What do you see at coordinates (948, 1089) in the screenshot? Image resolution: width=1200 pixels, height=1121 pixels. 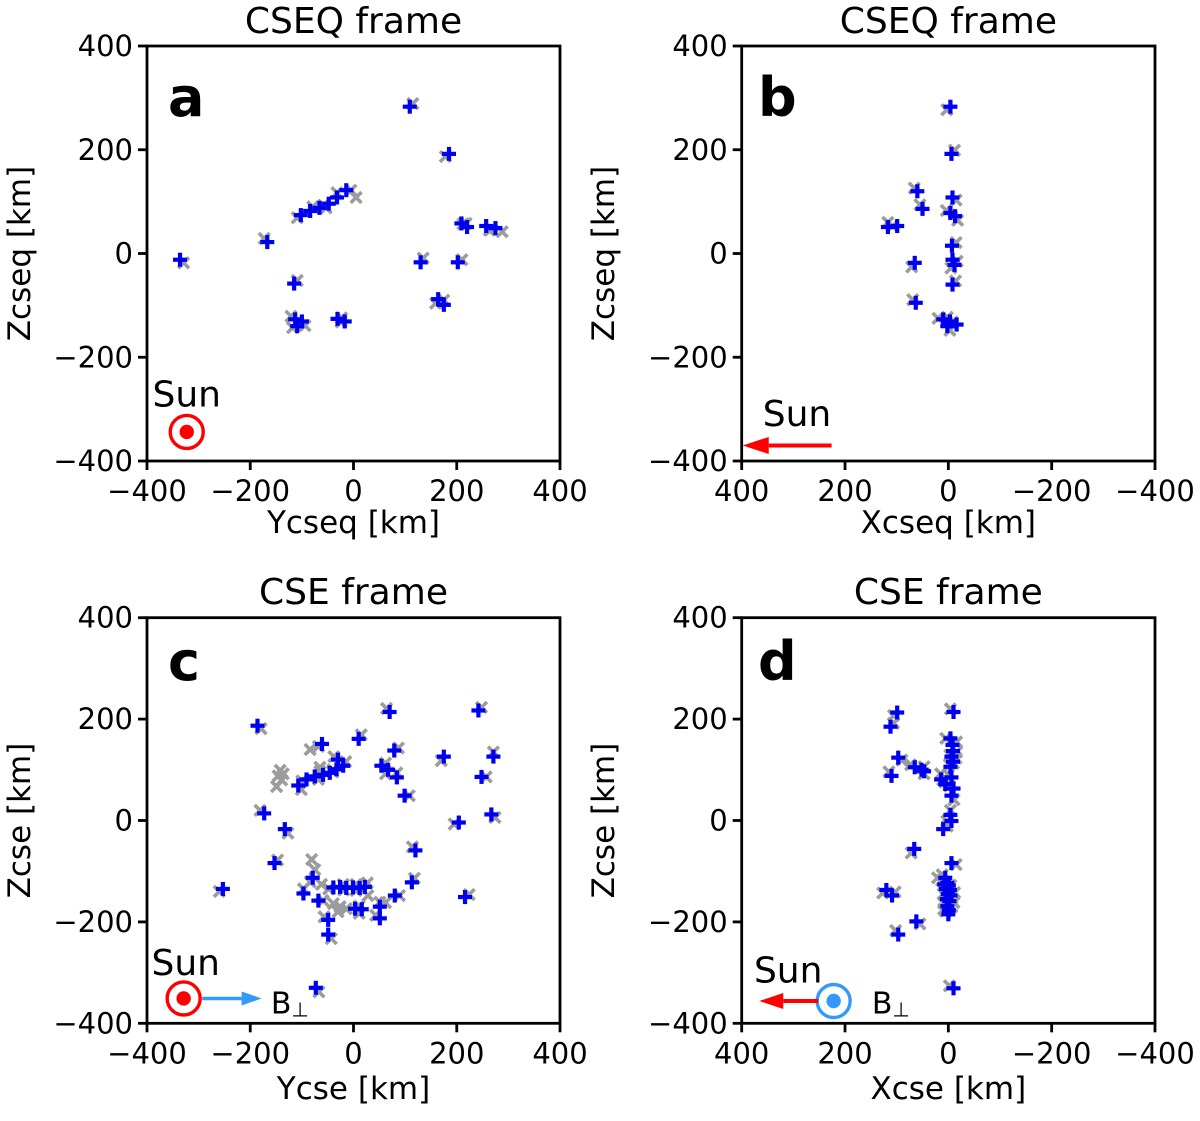 I see `x-axis-label: Xcse [km]` at bounding box center [948, 1089].